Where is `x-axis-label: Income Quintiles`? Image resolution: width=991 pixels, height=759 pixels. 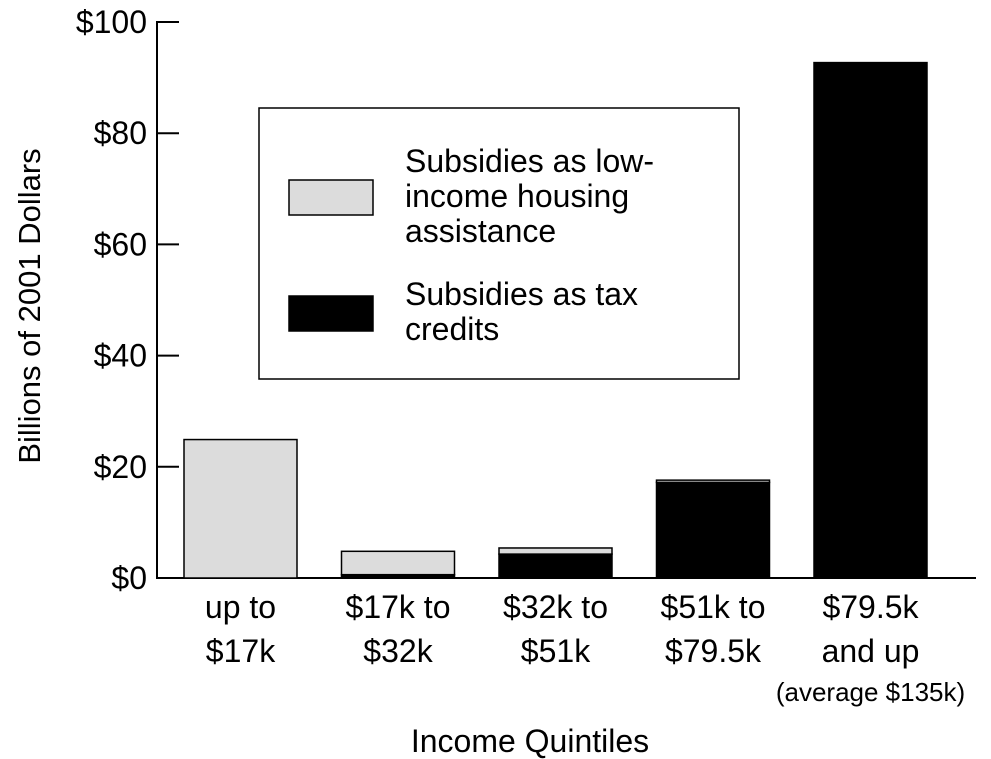
x-axis-label: Income Quintiles is located at coordinates (530, 741).